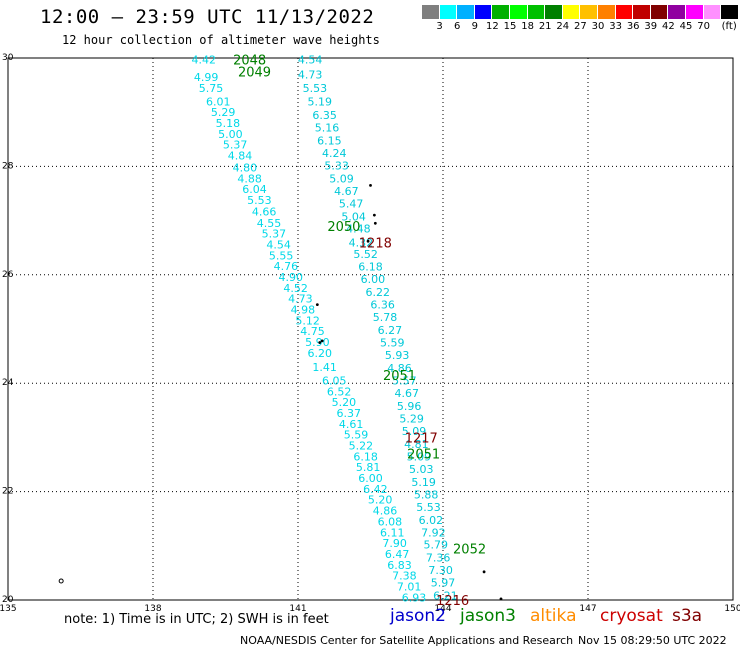 The image size is (740, 650). I want to click on wave-height-label: 6.01, so click(218, 101).